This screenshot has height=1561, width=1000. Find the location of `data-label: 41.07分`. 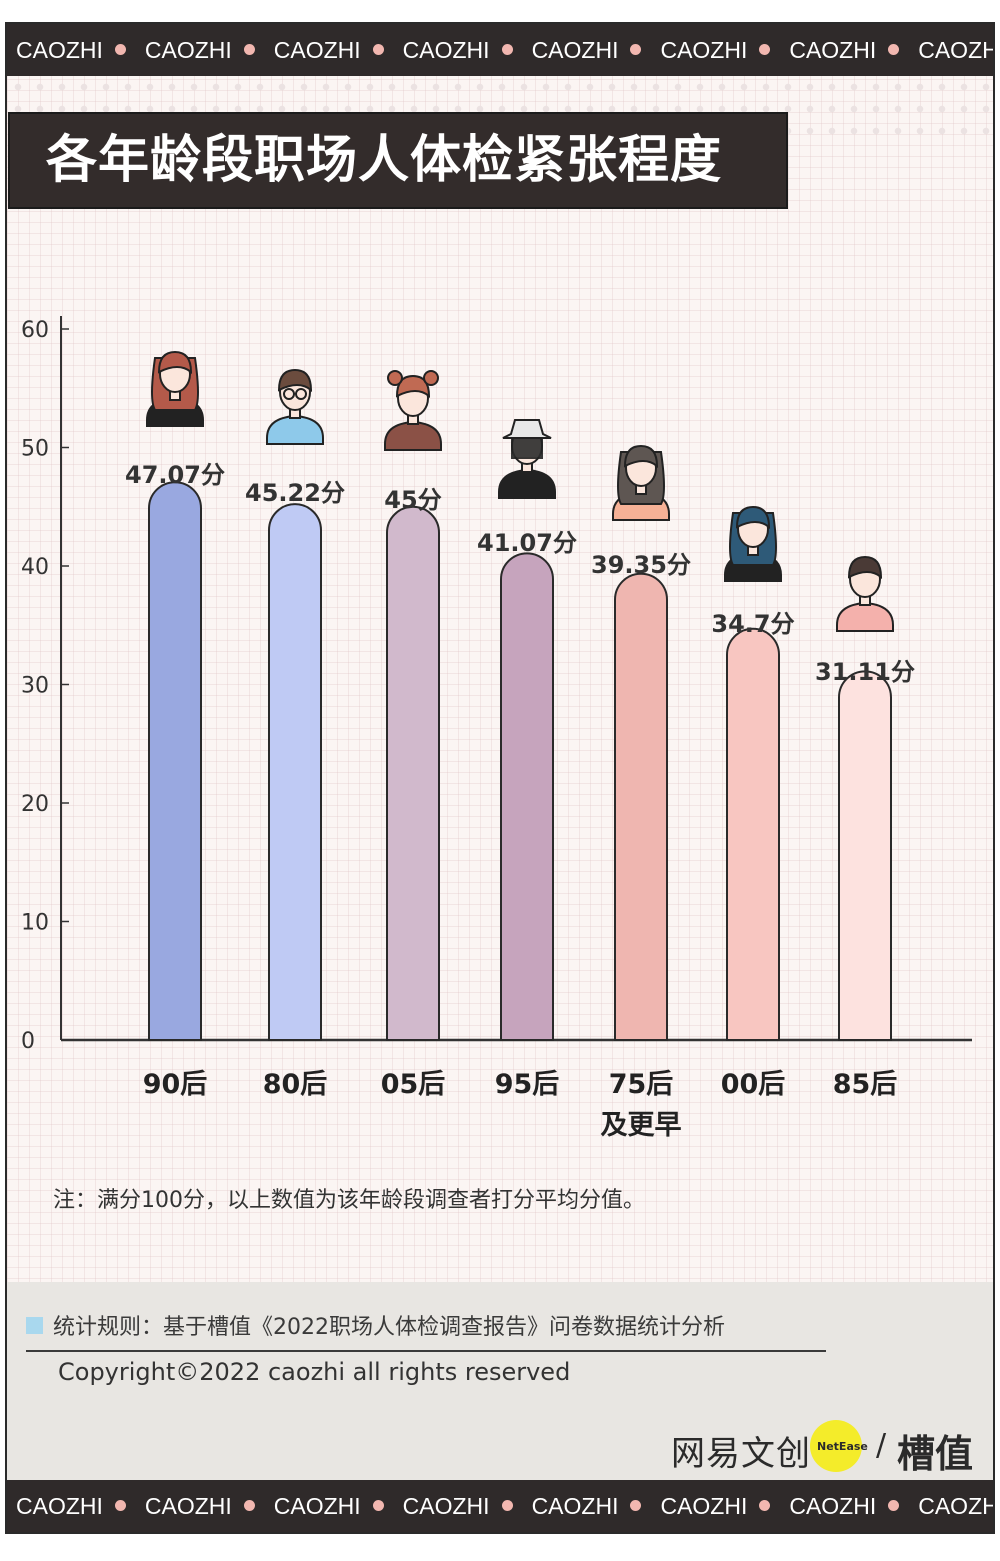

data-label: 41.07分 is located at coordinates (527, 543).